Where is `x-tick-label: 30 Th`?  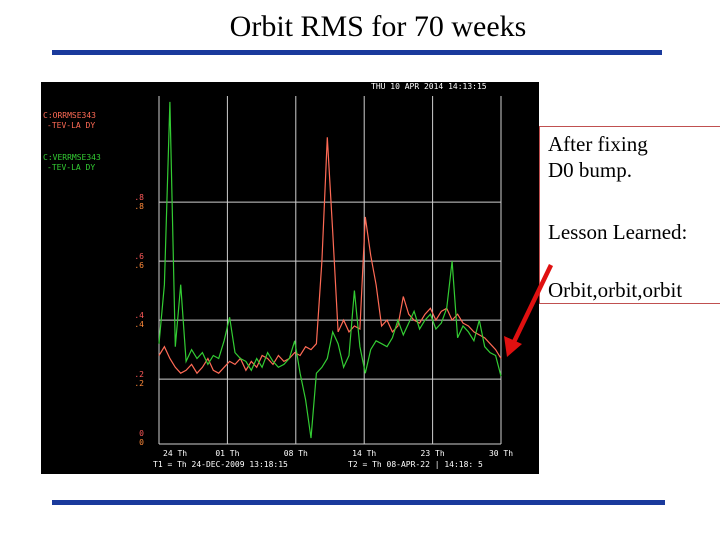
x-tick-label: 30 Th is located at coordinates (501, 453).